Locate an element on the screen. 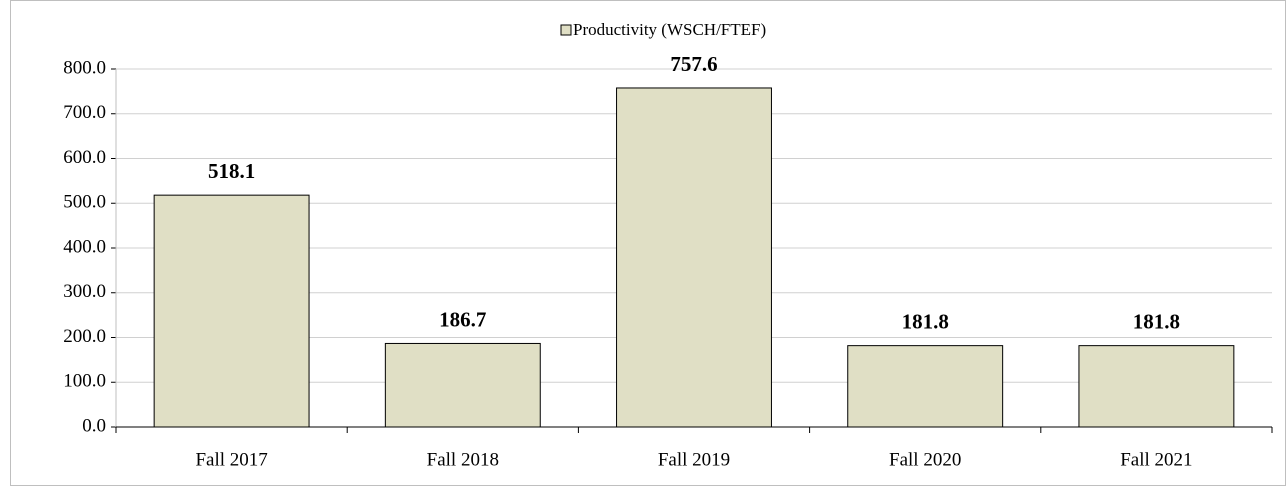 The height and width of the screenshot is (486, 1286). y-tick-label: 300.0 is located at coordinates (84, 291).